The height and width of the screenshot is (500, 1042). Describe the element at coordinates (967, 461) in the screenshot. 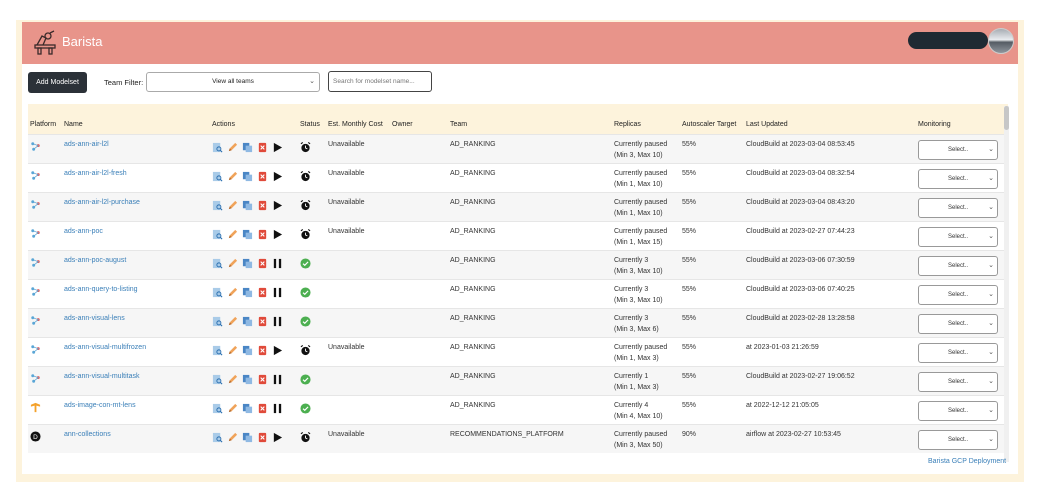

I see `footer-link: Barista GCP Deployment` at that location.